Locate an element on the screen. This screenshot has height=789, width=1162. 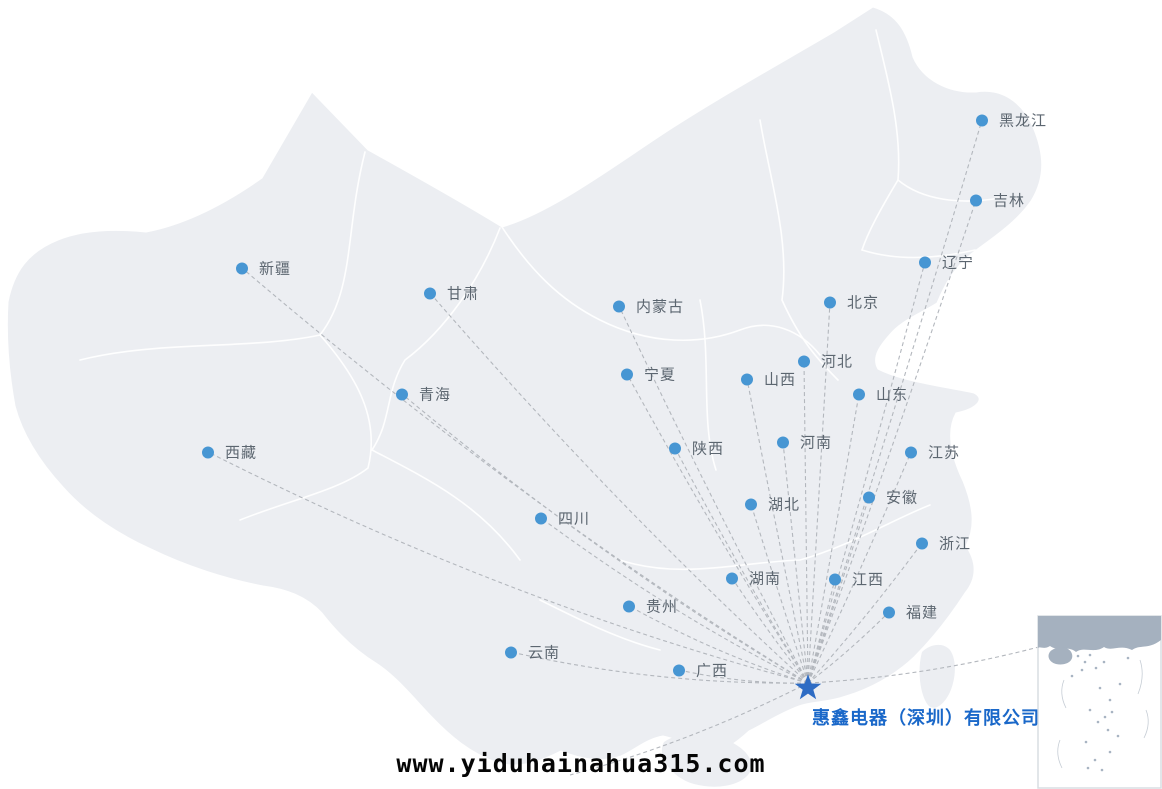
south-china-sea-inset is located at coordinates (1099, 702).